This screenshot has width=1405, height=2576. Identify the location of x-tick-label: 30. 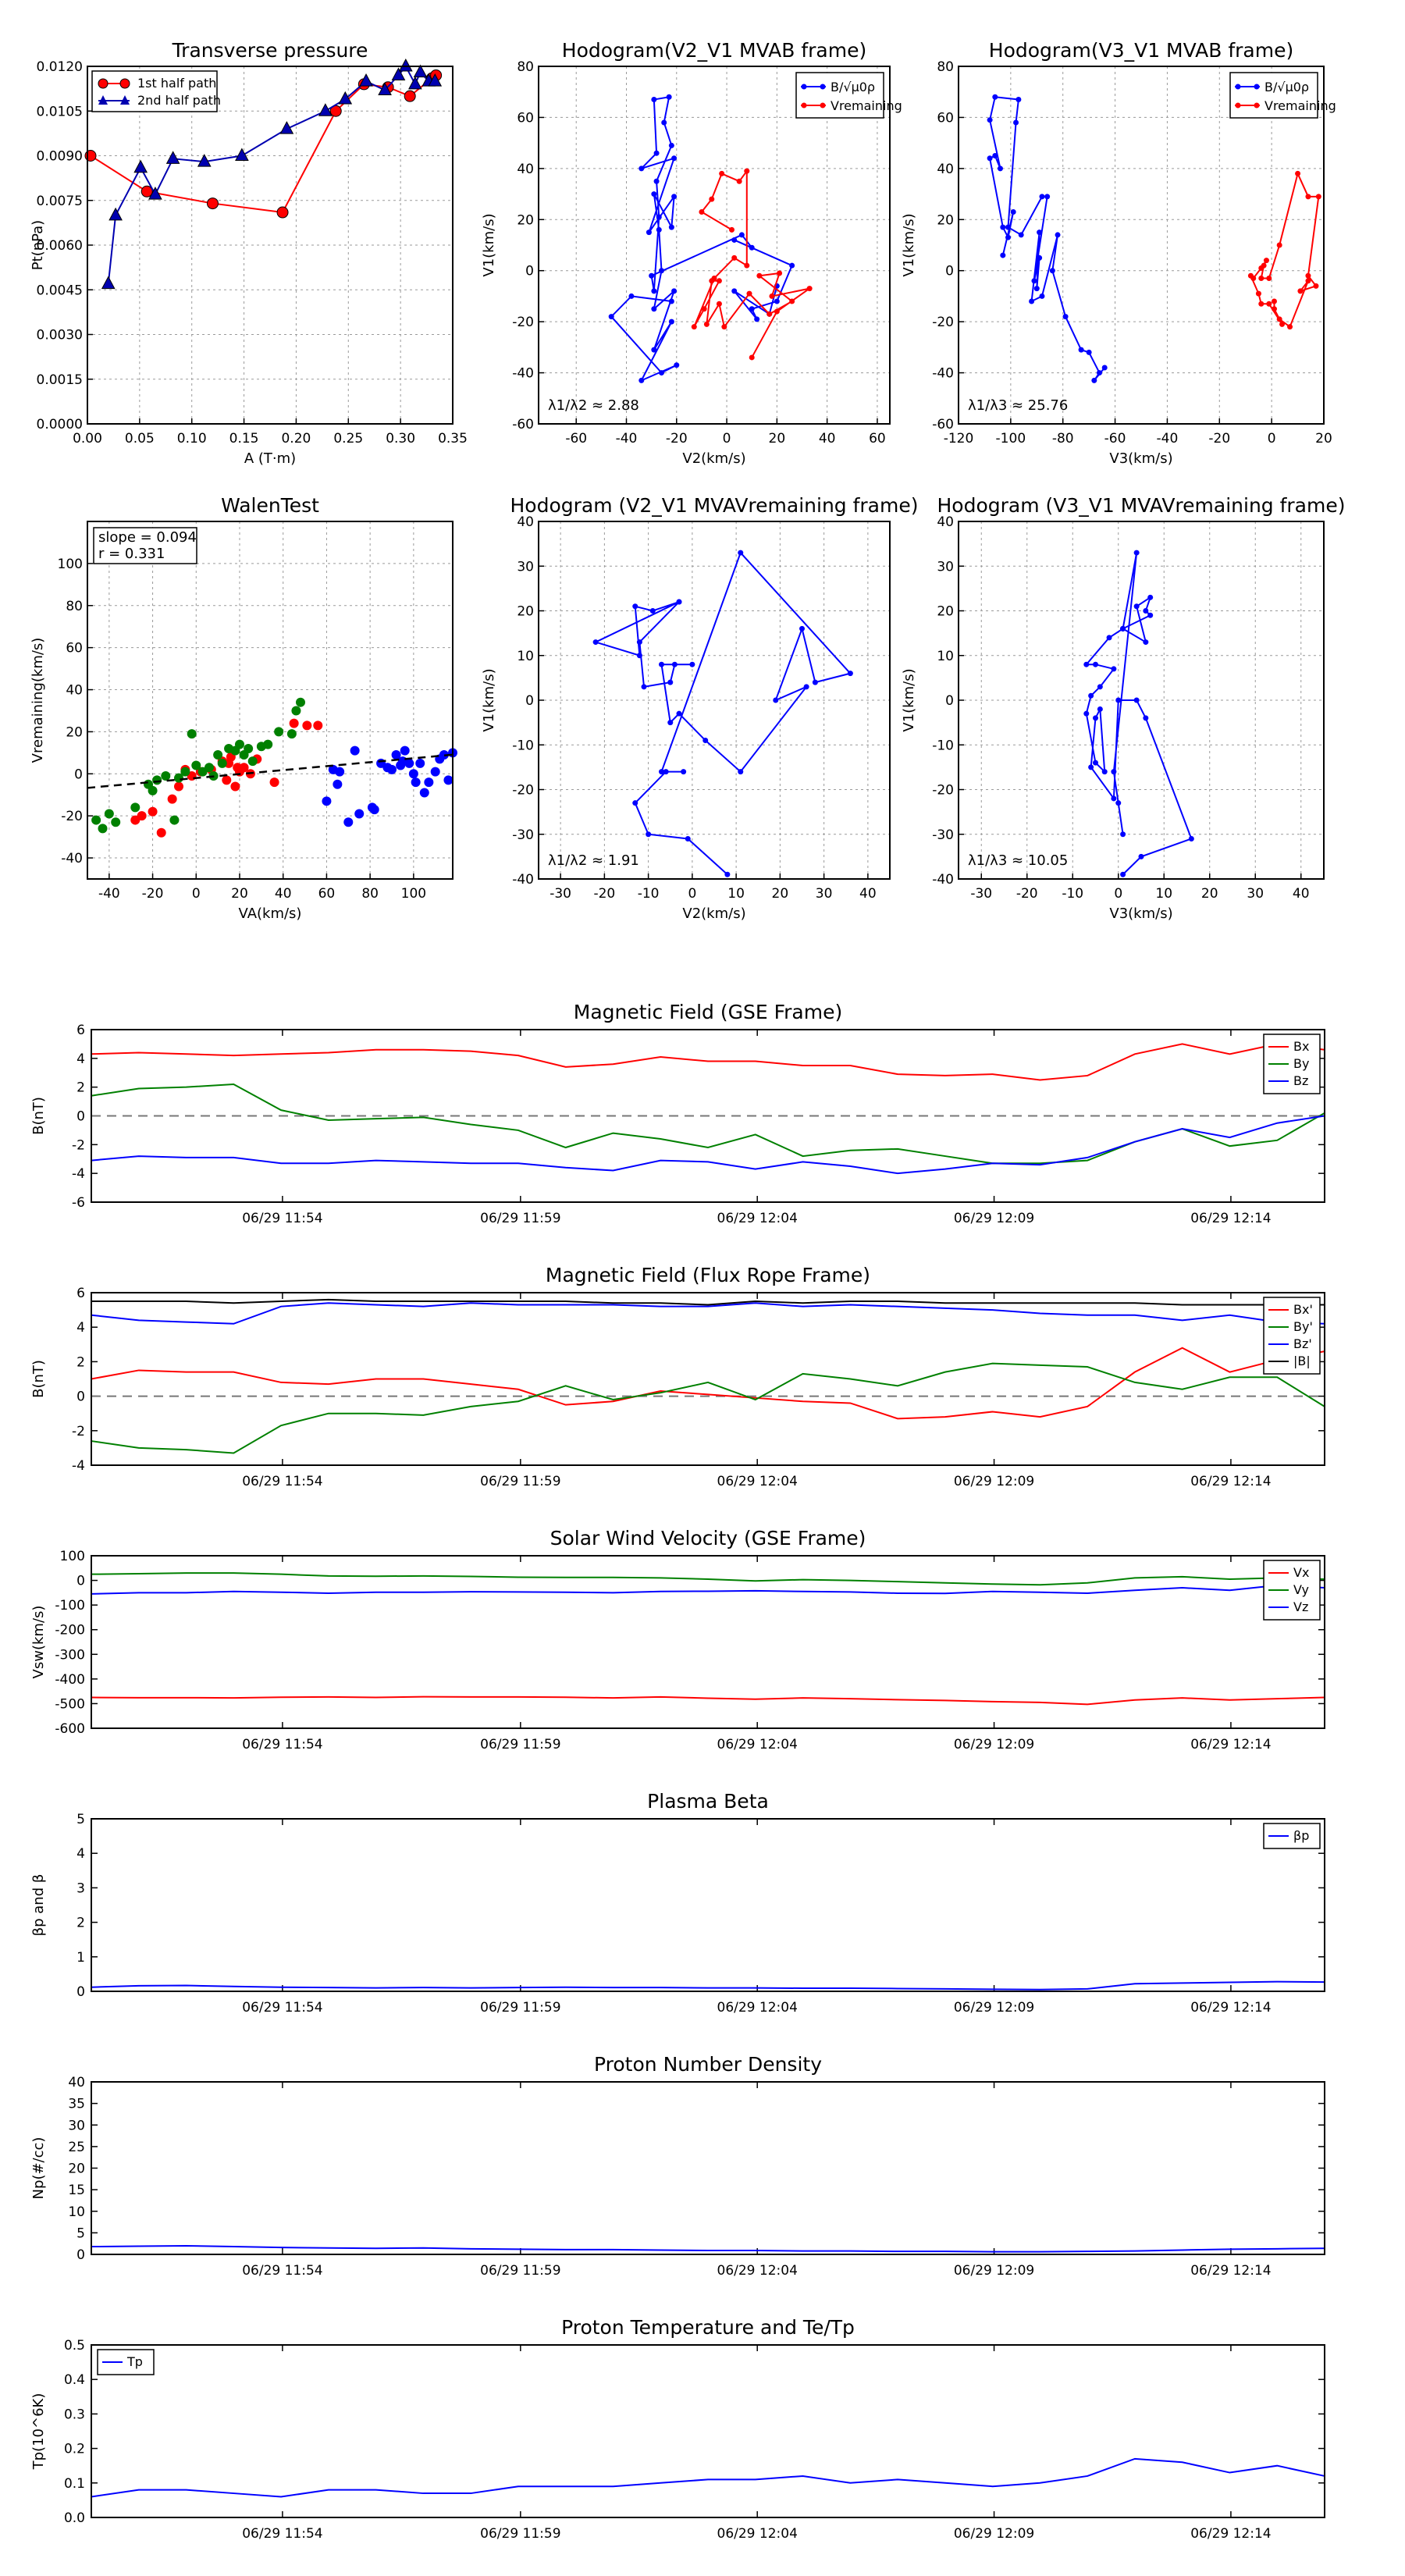
(1255, 894).